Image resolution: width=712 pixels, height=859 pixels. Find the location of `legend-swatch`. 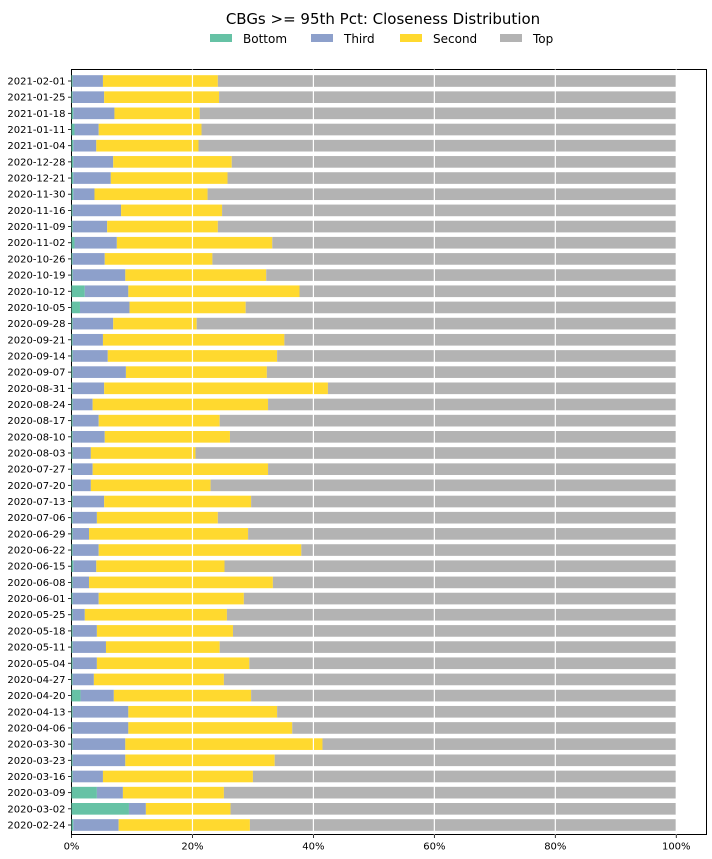

legend-swatch is located at coordinates (411, 38).